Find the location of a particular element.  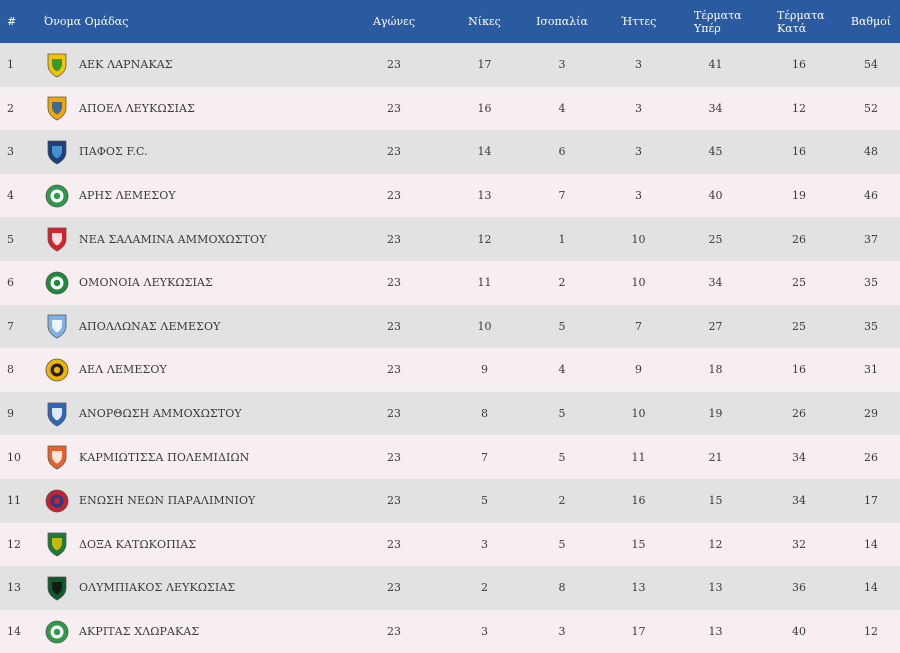

goals-for-cell: 13 is located at coordinates (715, 588).